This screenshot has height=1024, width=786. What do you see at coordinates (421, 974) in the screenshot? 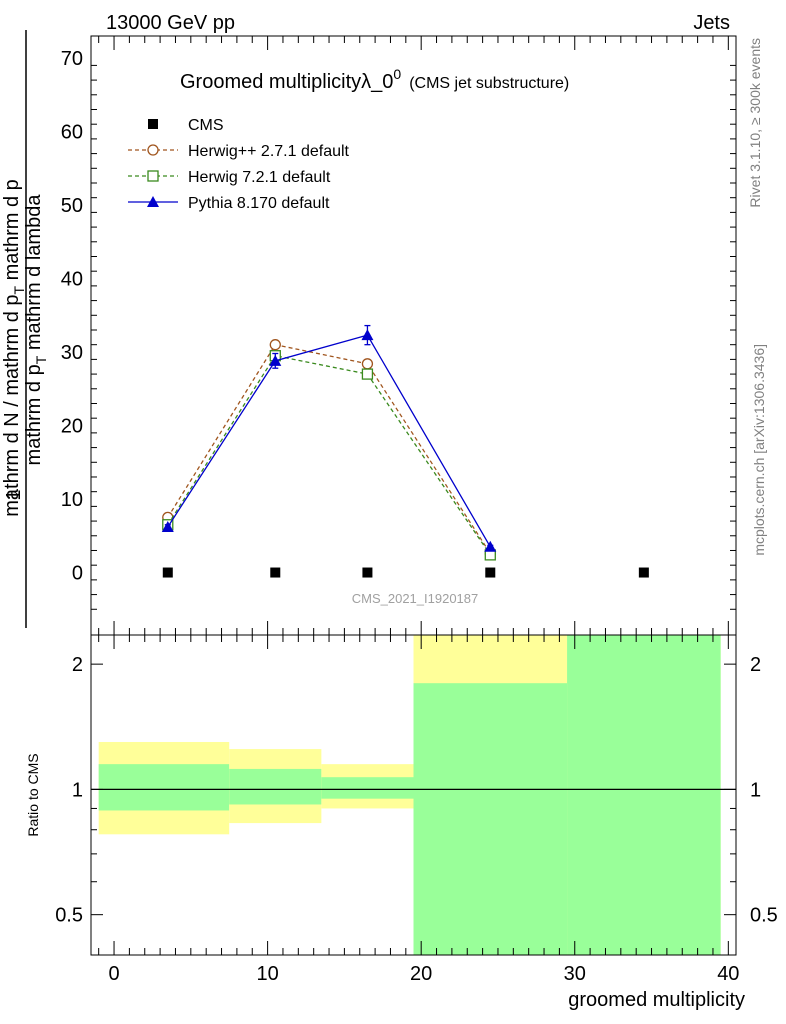
I see `xtick-label: 20` at bounding box center [421, 974].